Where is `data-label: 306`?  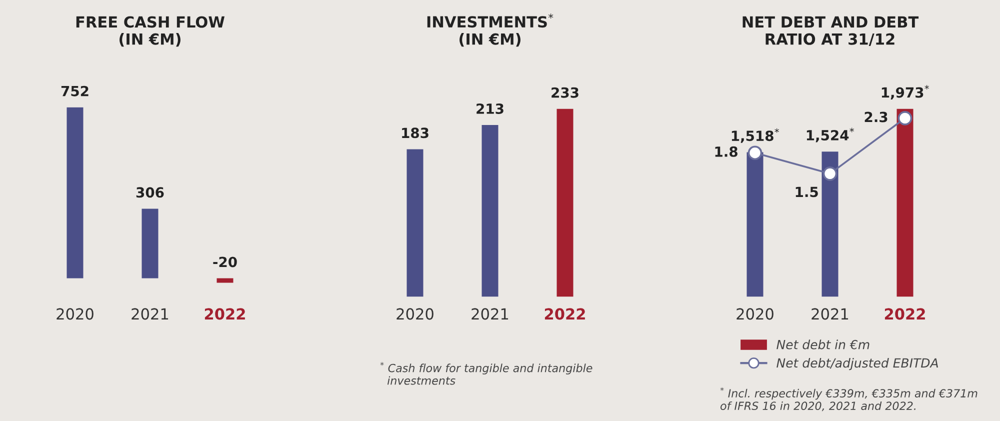 data-label: 306 is located at coordinates (150, 192).